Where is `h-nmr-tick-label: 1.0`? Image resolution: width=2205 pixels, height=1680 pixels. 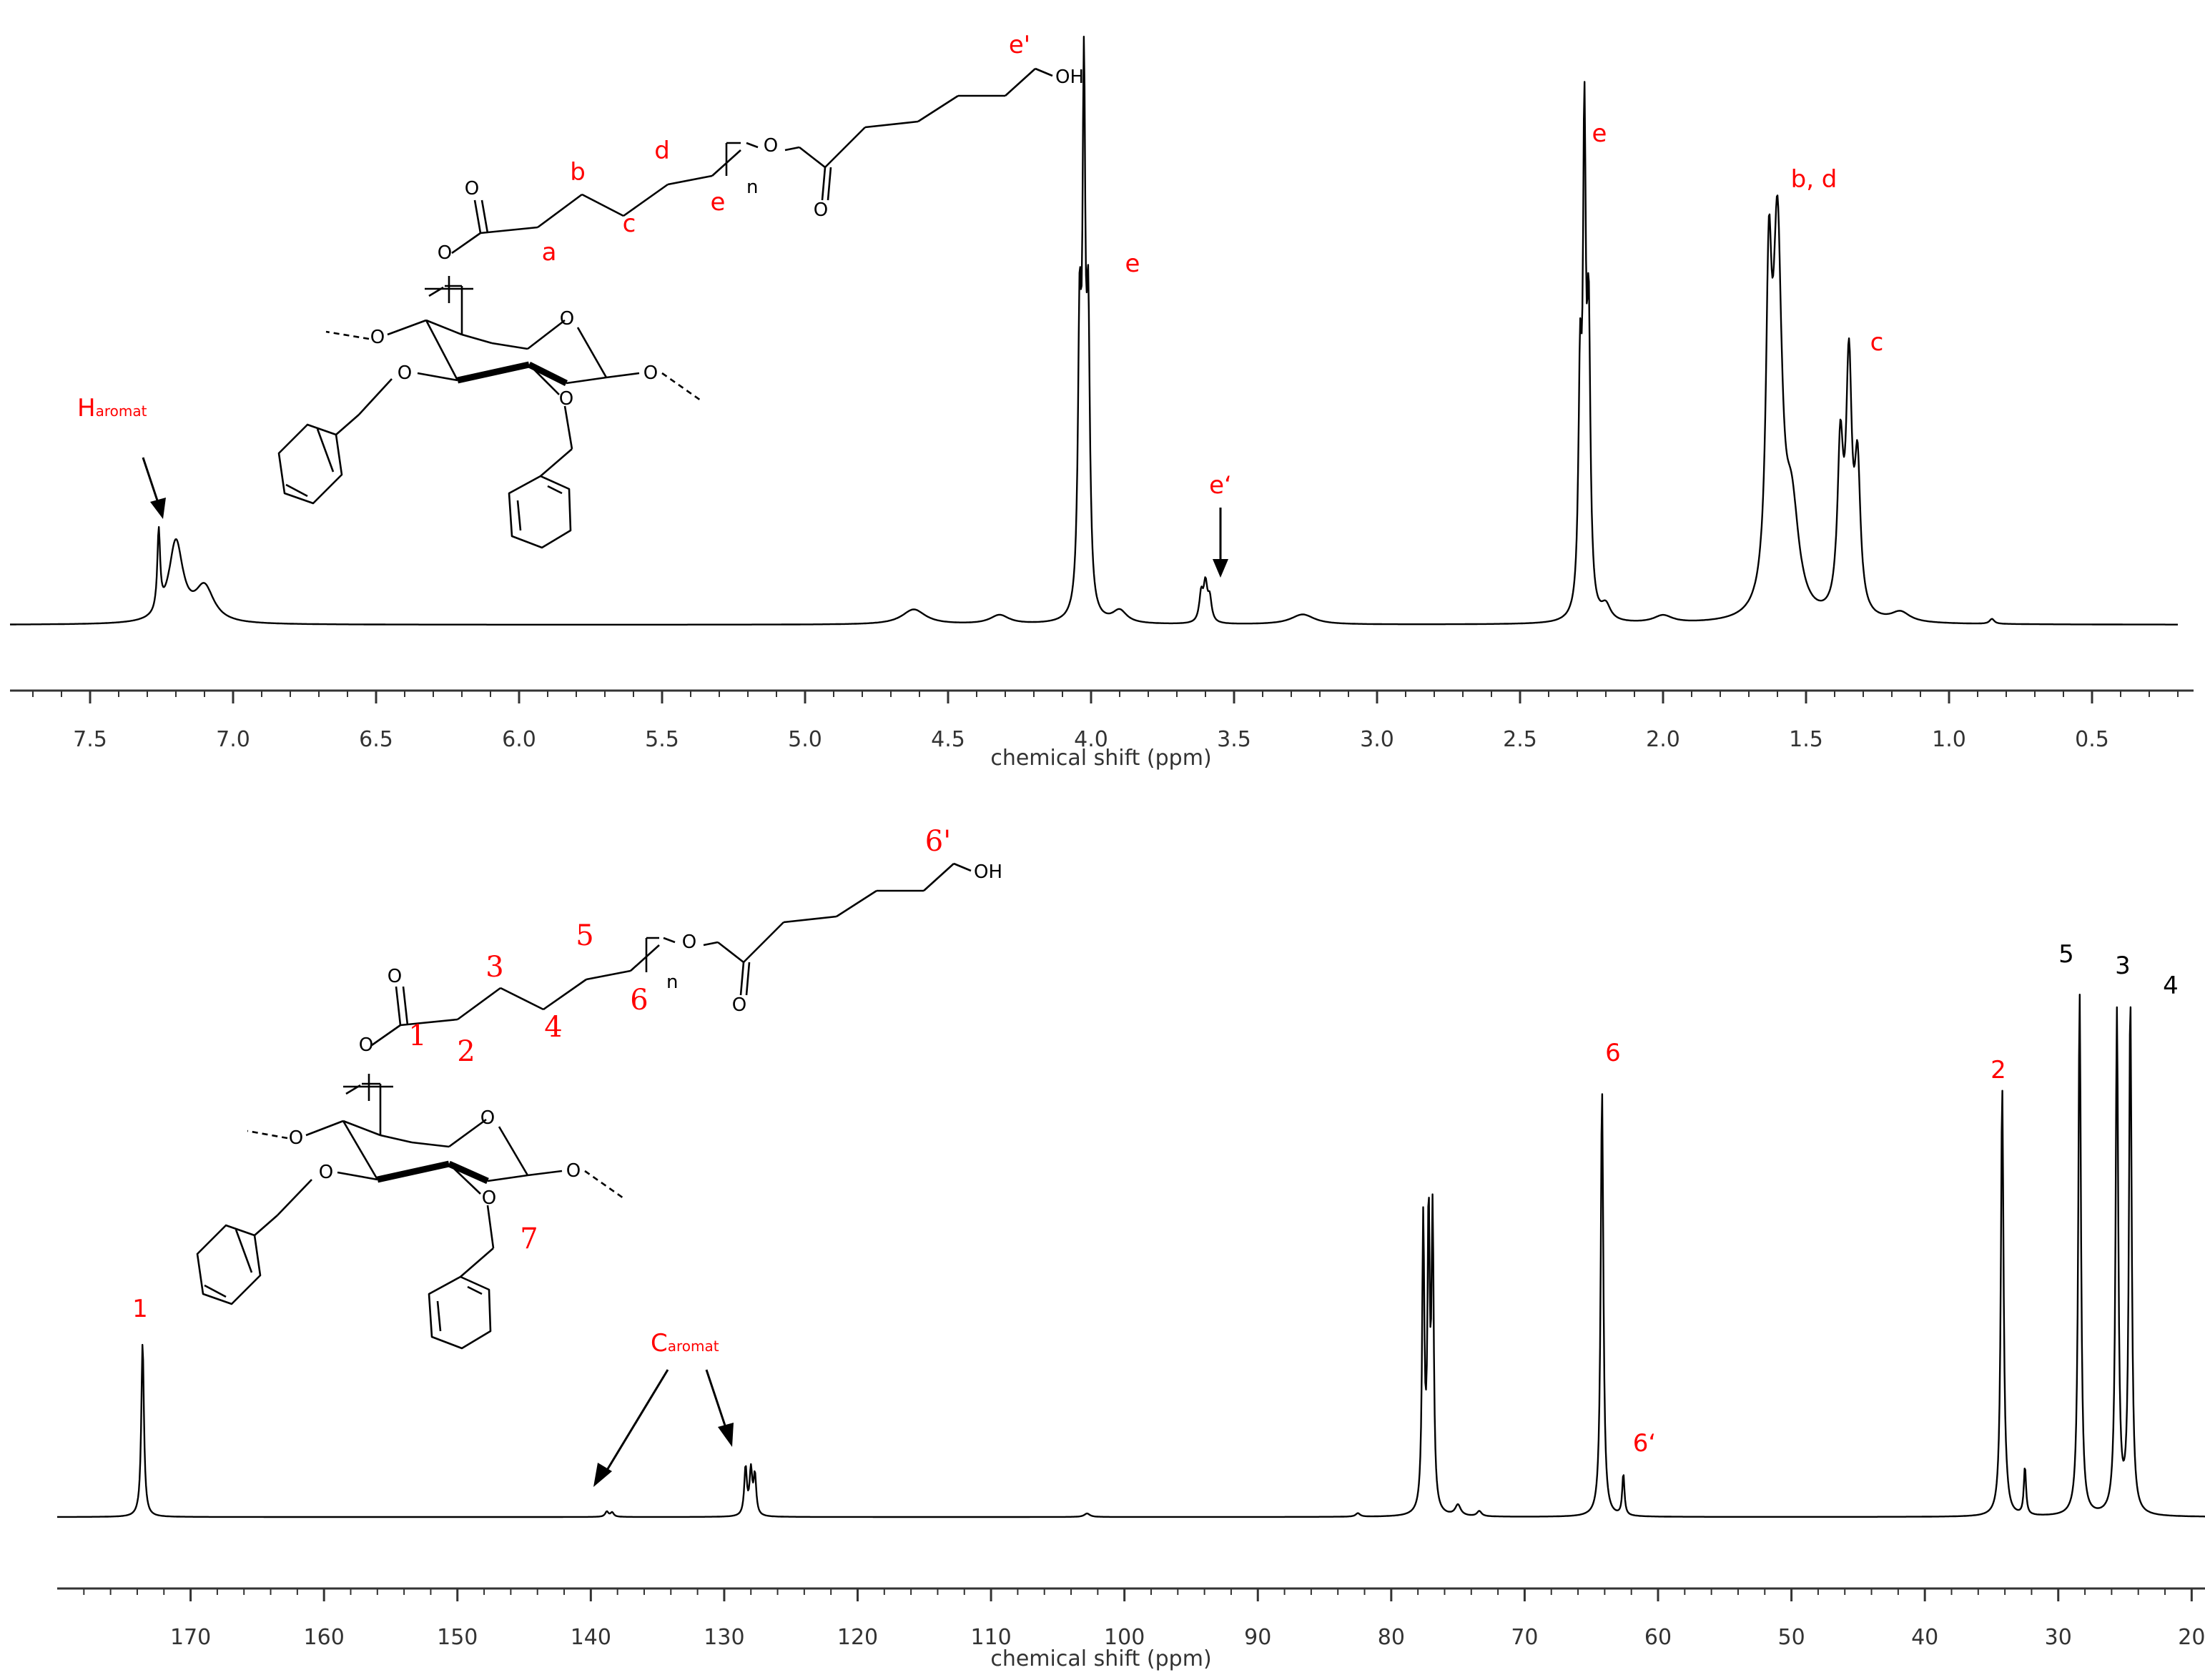 h-nmr-tick-label: 1.0 is located at coordinates (1949, 740).